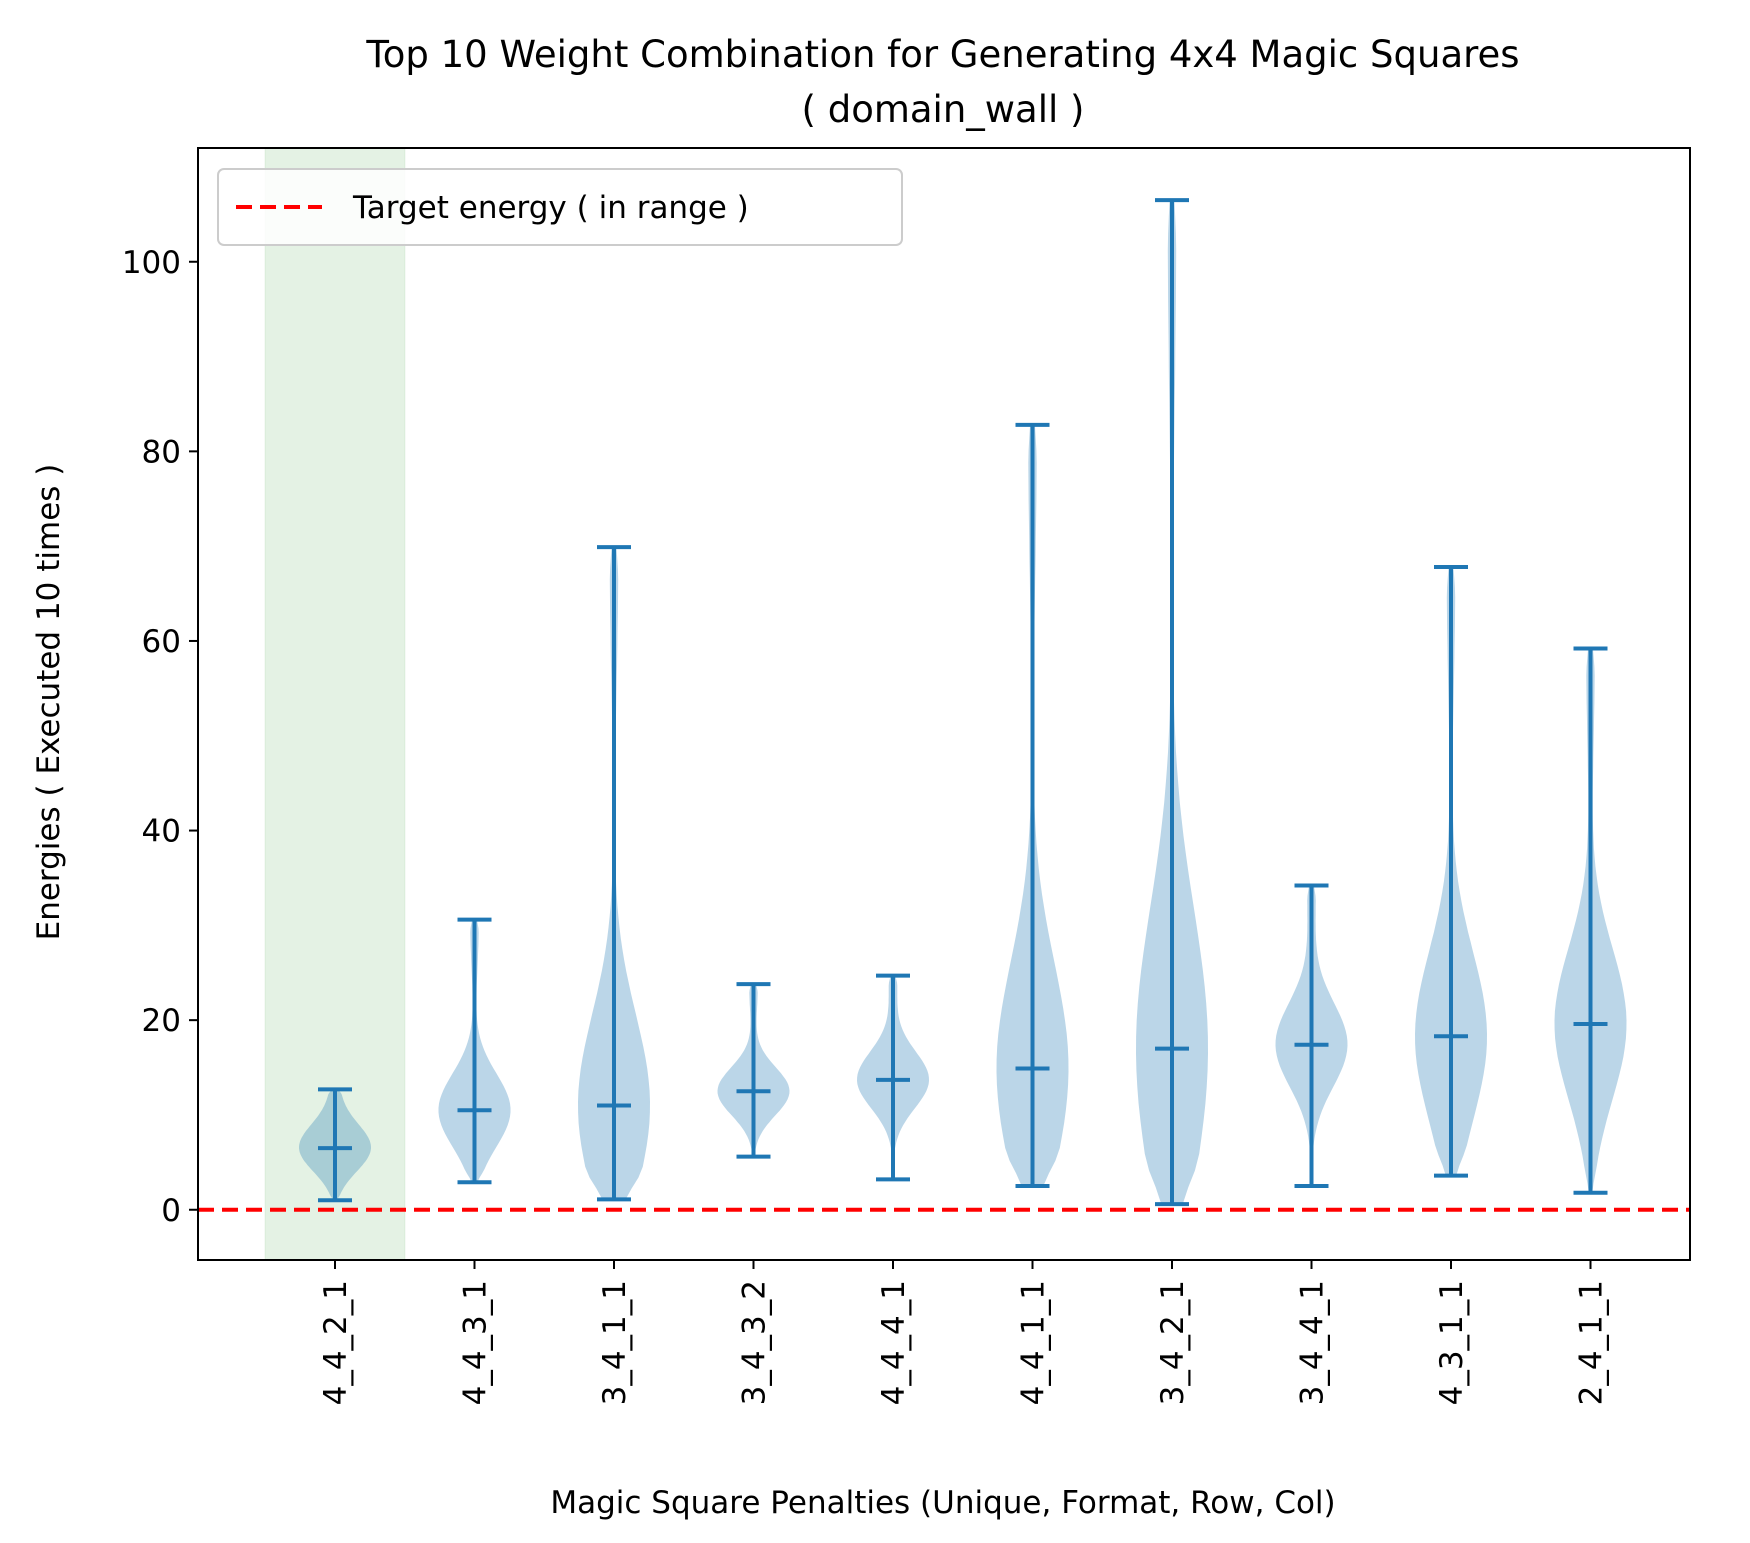 Image resolution: width=1750 pixels, height=1543 pixels. Describe the element at coordinates (1034, 1342) in the screenshot. I see `x-tick-label-4_4_1_1: 4_4_1_1` at that location.